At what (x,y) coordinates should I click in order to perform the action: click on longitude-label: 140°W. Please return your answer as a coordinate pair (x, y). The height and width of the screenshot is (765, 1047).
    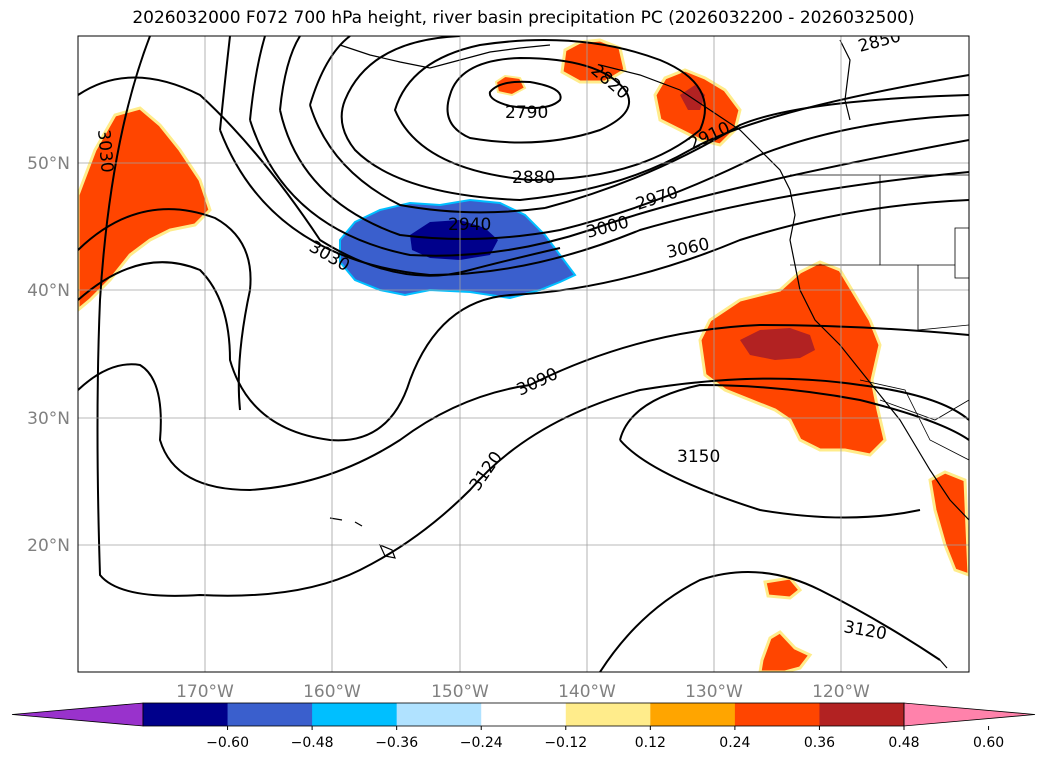
    Looking at the image, I should click on (587, 692).